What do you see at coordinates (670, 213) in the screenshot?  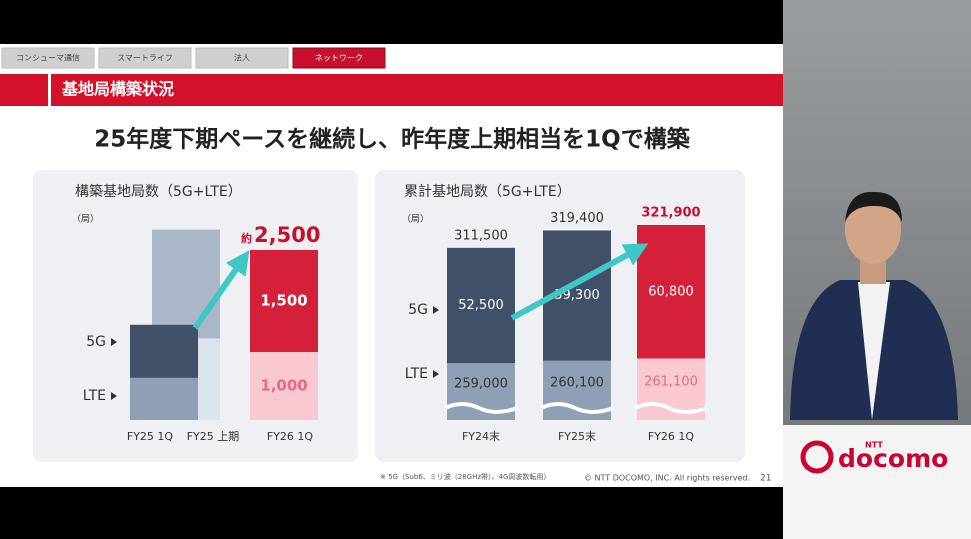 I see `total-label: 321,900` at bounding box center [670, 213].